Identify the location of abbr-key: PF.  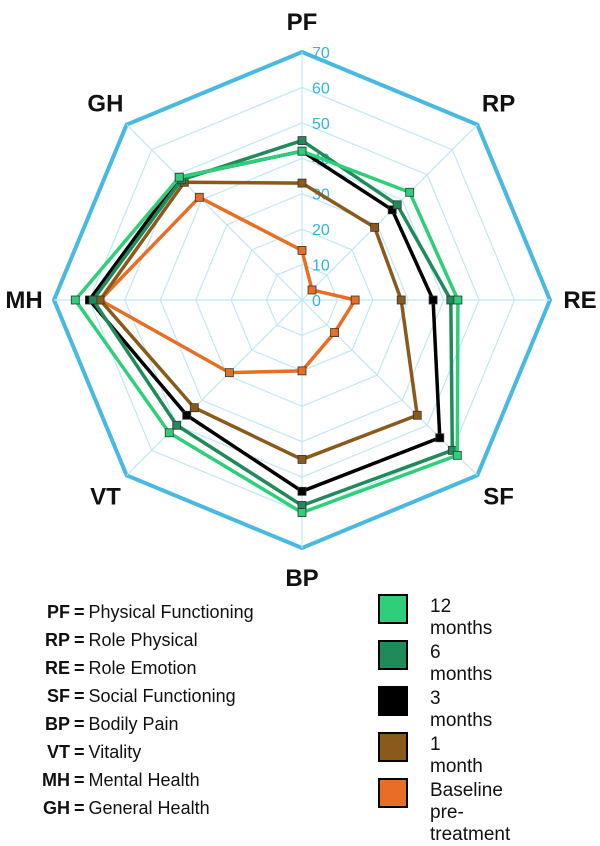
(58, 612).